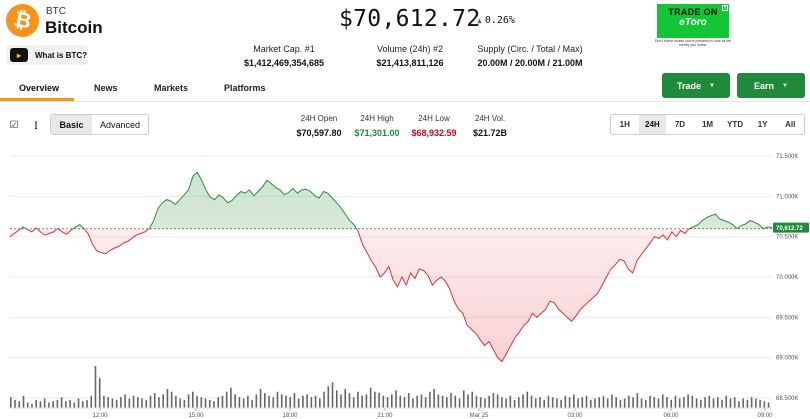 This screenshot has height=419, width=810. Describe the element at coordinates (787, 278) in the screenshot. I see `y-tick-label: 70.000K` at that location.